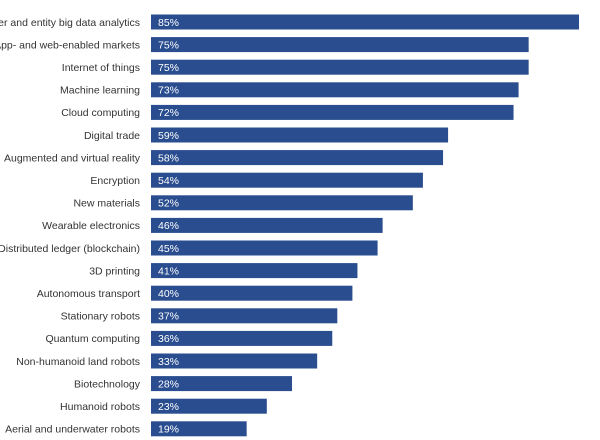 This screenshot has width=600, height=440. What do you see at coordinates (168, 407) in the screenshot?
I see `value-label-17: 23%` at bounding box center [168, 407].